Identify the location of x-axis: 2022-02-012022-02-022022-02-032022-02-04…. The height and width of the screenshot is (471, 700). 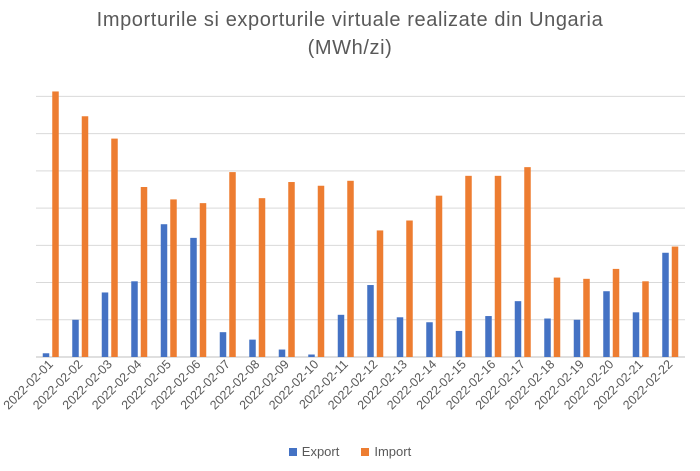
(338, 384).